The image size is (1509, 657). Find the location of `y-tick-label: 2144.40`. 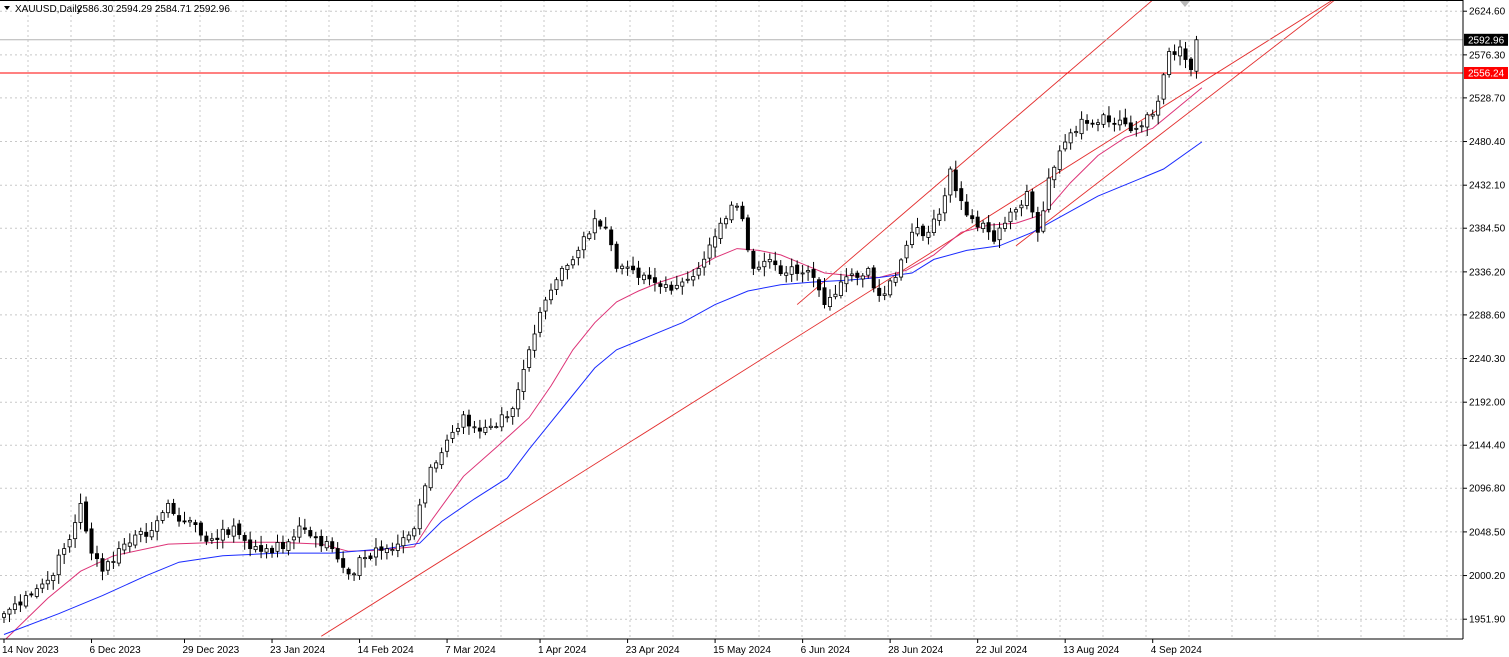

y-tick-label: 2144.40 is located at coordinates (1487, 446).